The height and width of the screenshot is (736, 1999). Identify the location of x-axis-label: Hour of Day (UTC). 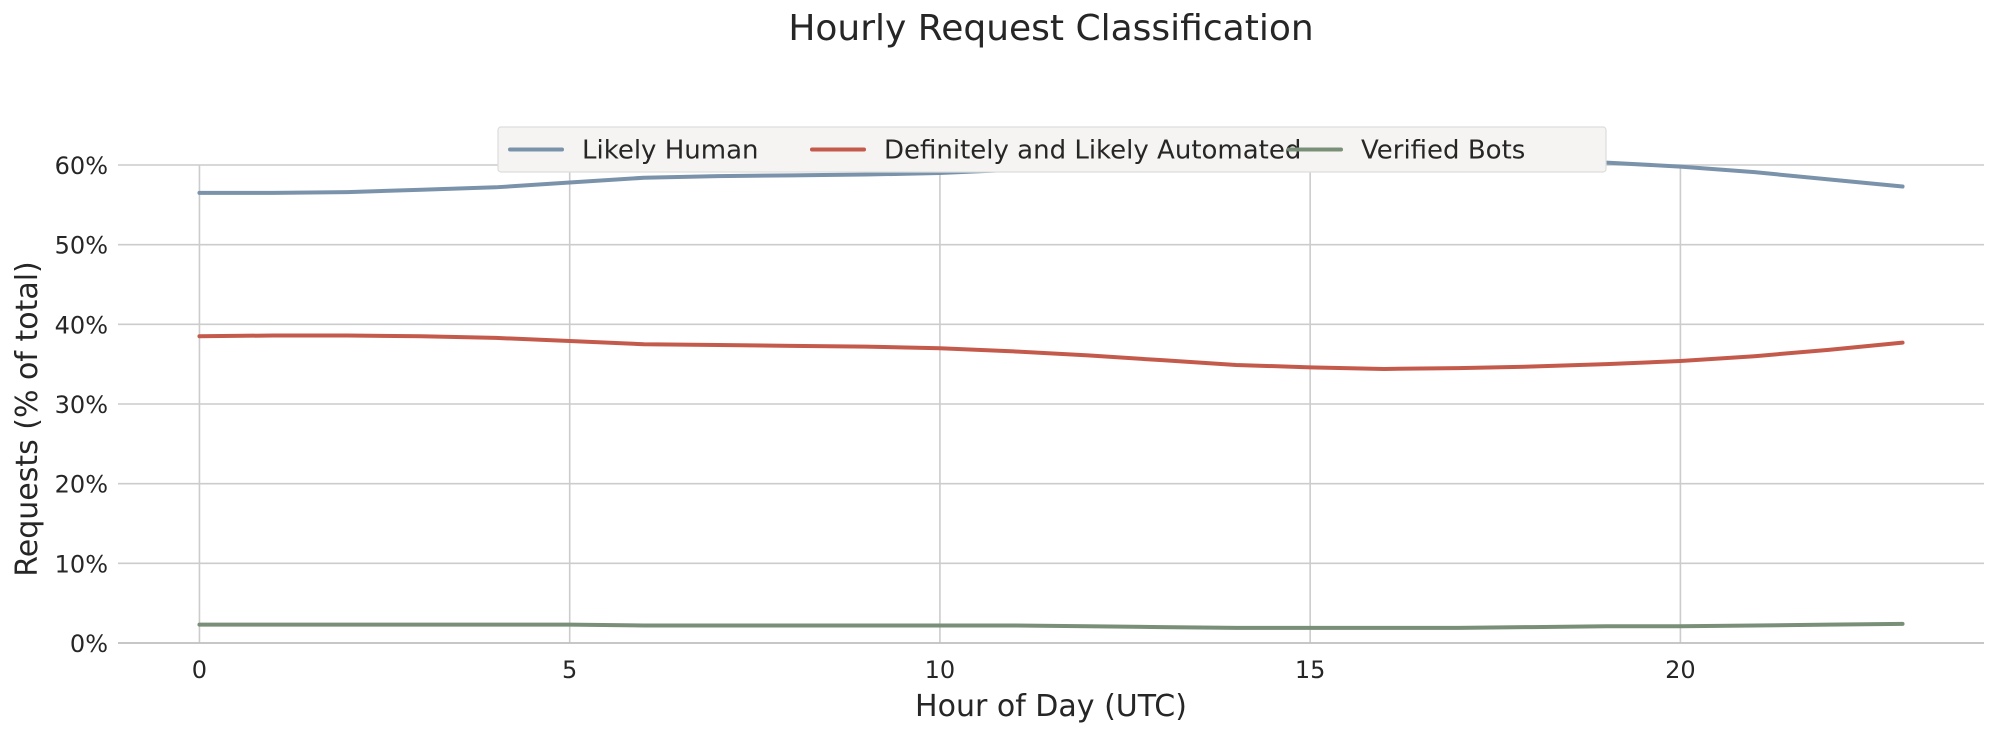
(1051, 706).